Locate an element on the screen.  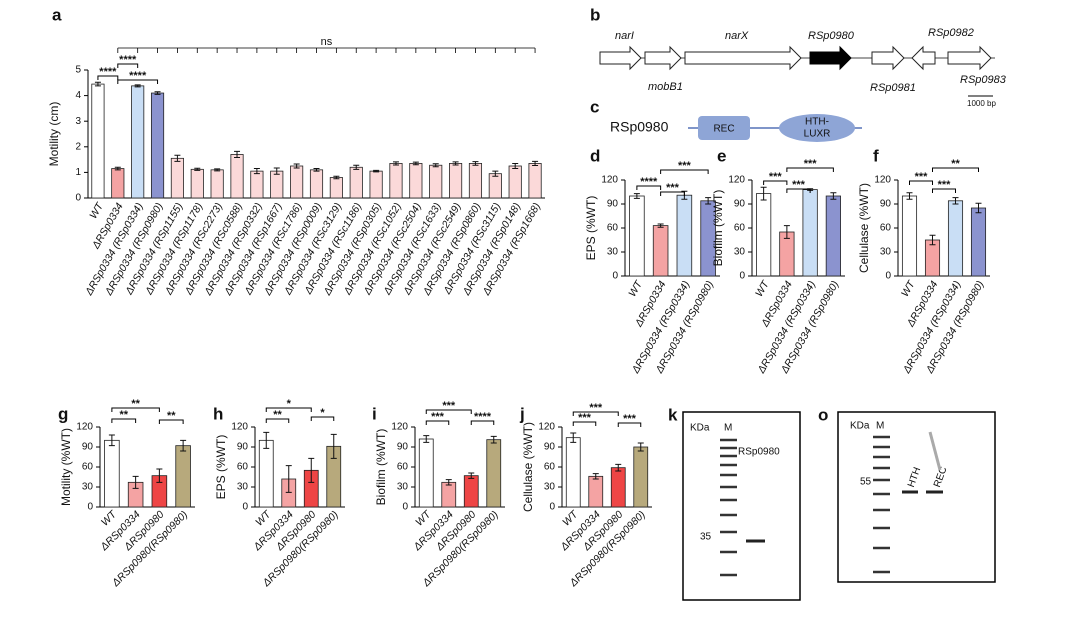
size-label: 35 is located at coordinates (706, 537).